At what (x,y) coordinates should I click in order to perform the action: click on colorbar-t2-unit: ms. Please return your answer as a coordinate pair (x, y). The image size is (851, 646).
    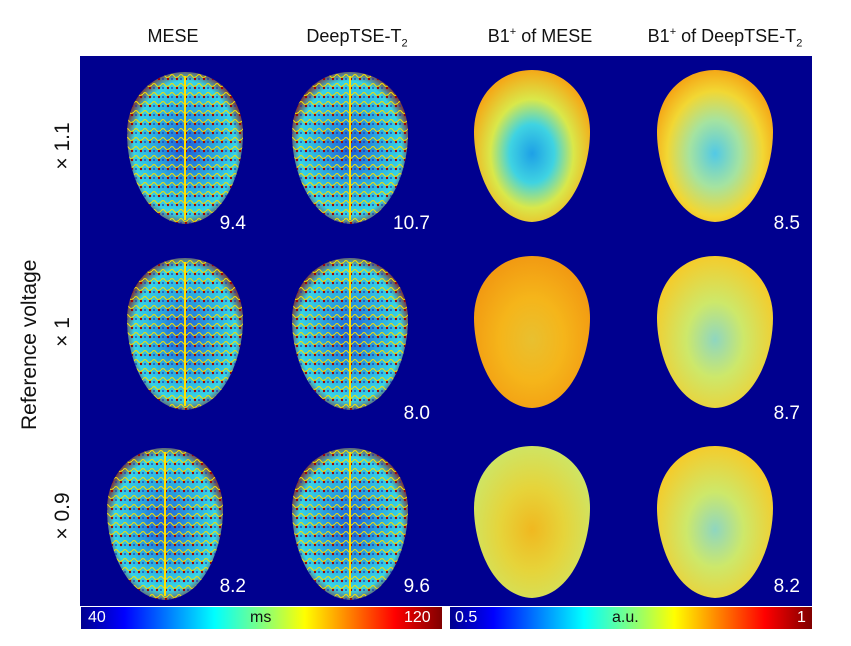
    Looking at the image, I should click on (261, 617).